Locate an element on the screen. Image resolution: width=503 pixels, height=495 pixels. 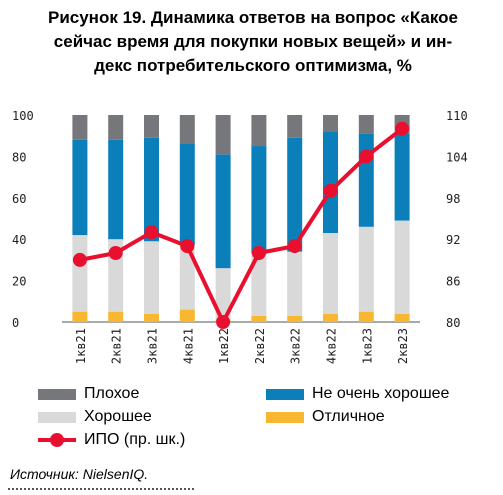
x-category-label: 2кв23 is located at coordinates (403, 346).